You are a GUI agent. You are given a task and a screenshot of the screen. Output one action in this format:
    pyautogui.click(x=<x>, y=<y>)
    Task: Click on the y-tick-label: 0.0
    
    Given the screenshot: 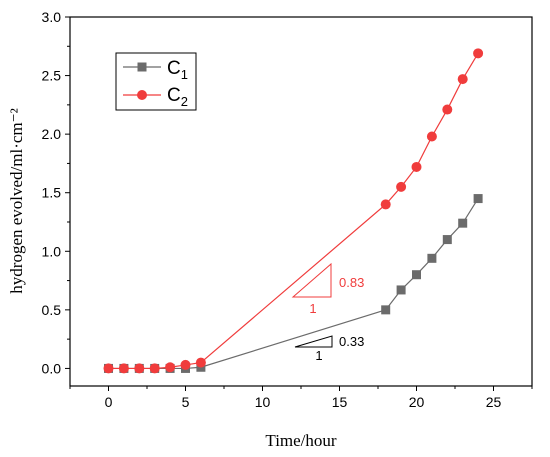 What is the action you would take?
    pyautogui.click(x=52, y=368)
    